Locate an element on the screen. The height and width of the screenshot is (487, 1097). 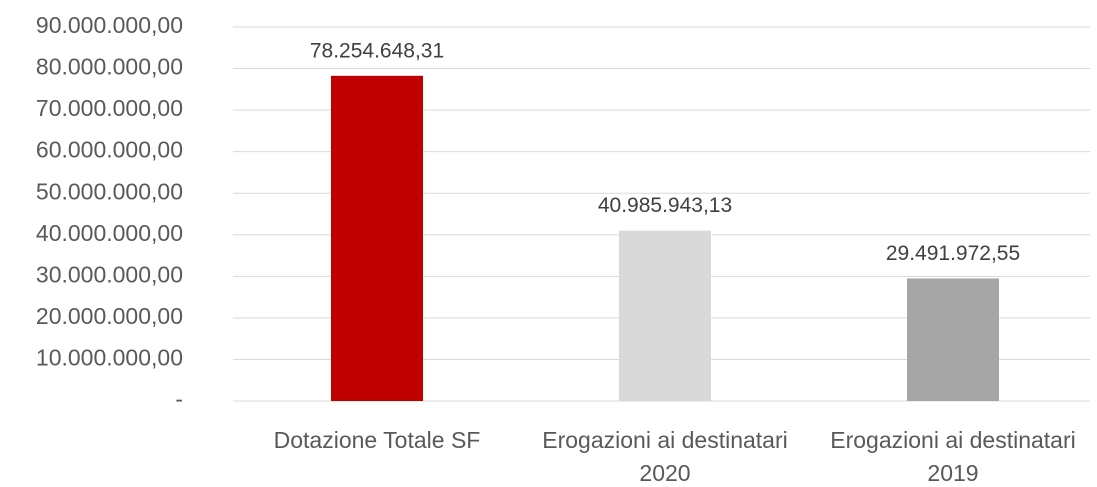
y-tick-label: - is located at coordinates (179, 399).